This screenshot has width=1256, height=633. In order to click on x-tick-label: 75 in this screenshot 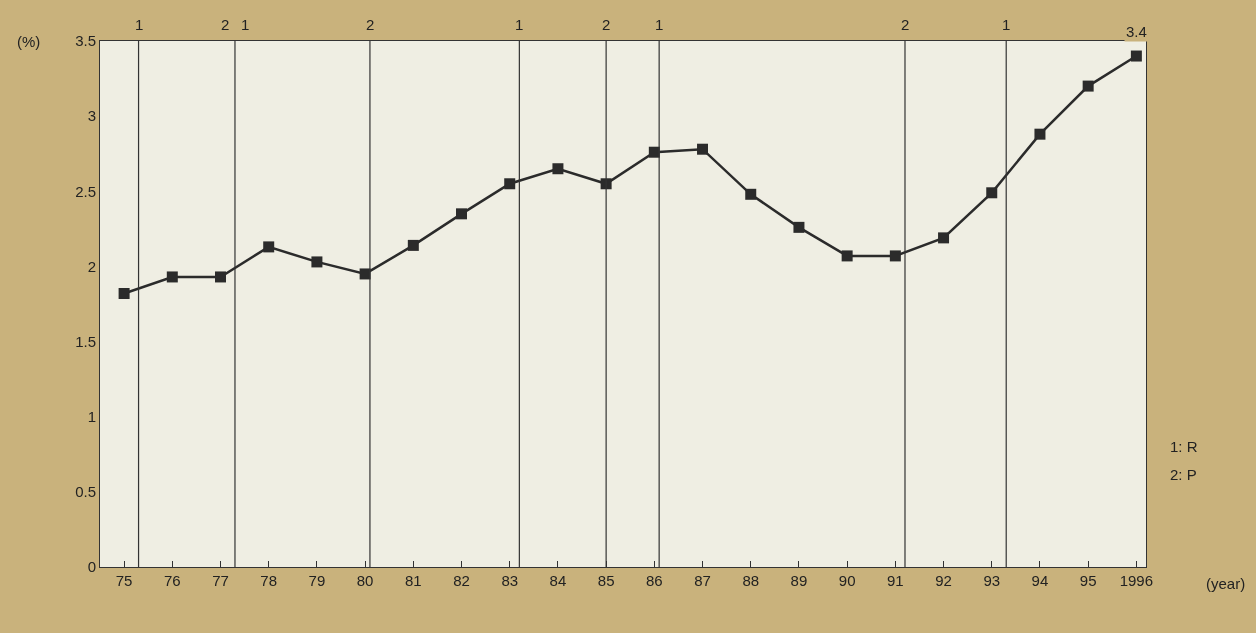, I will do `click(124, 580)`.